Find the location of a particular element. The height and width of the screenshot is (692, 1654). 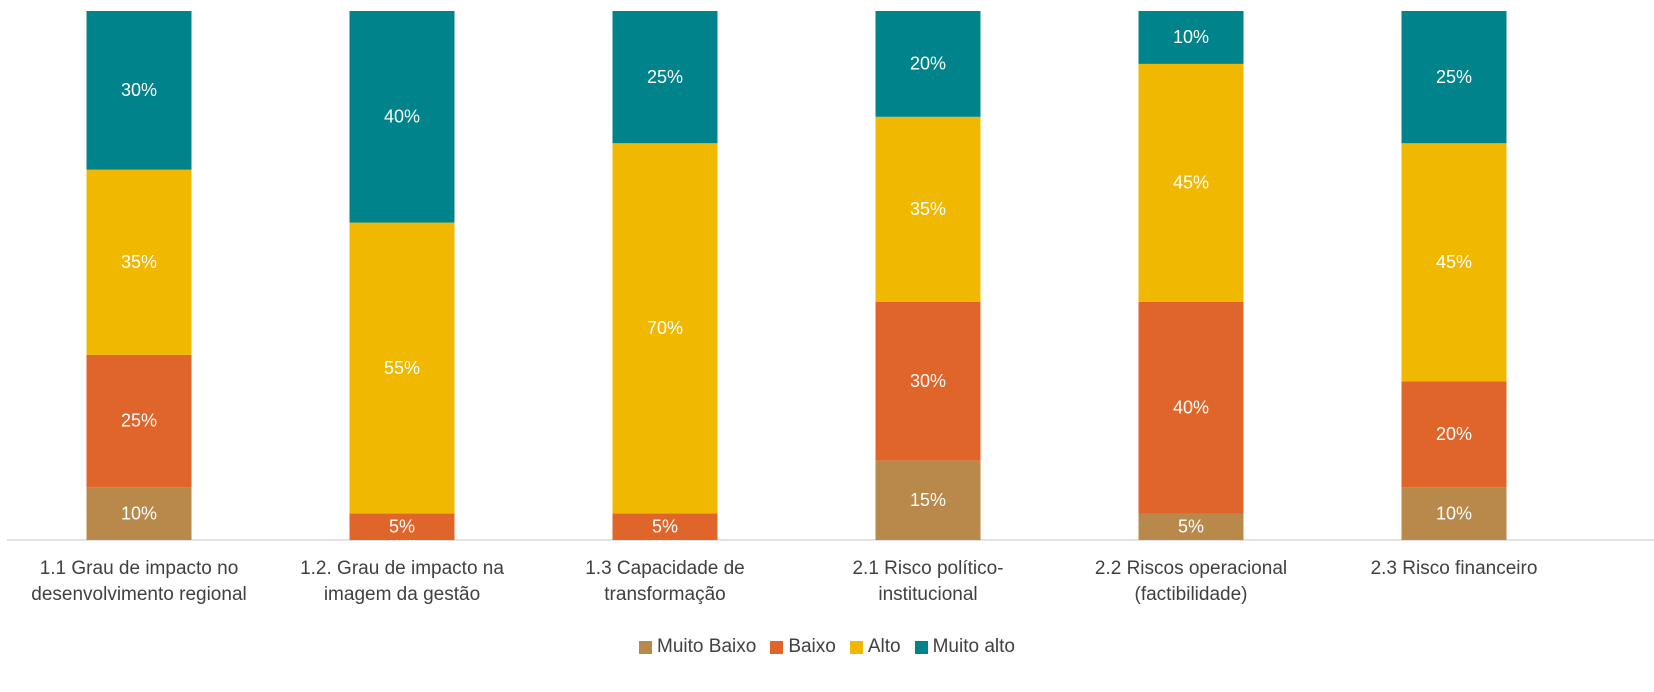

legend-item: Muito alto is located at coordinates (964, 647).